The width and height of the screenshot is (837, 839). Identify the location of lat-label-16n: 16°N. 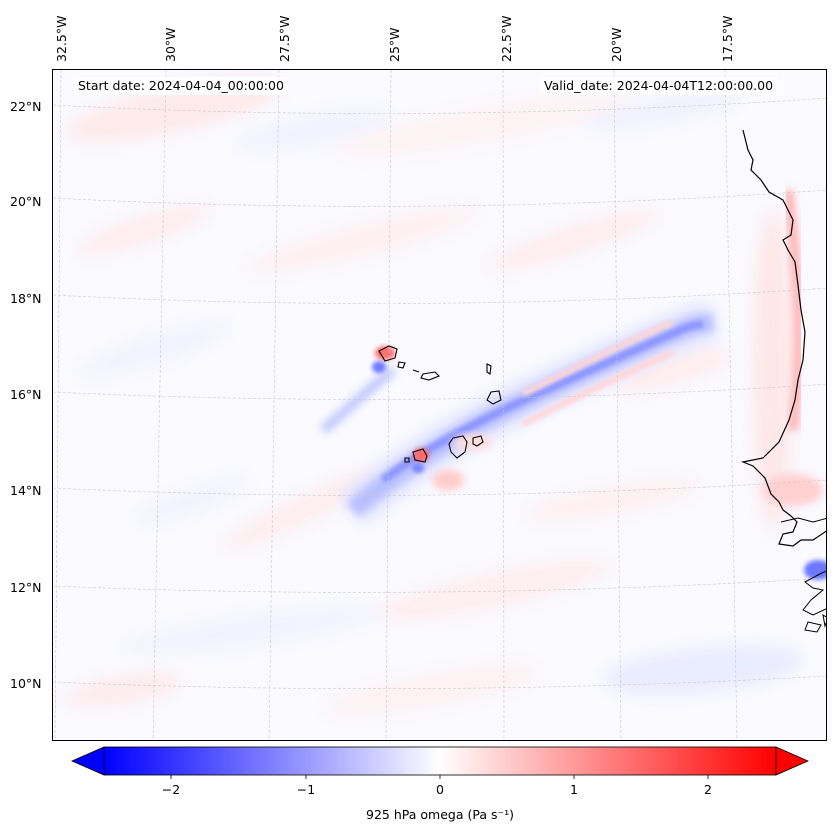
(26, 394).